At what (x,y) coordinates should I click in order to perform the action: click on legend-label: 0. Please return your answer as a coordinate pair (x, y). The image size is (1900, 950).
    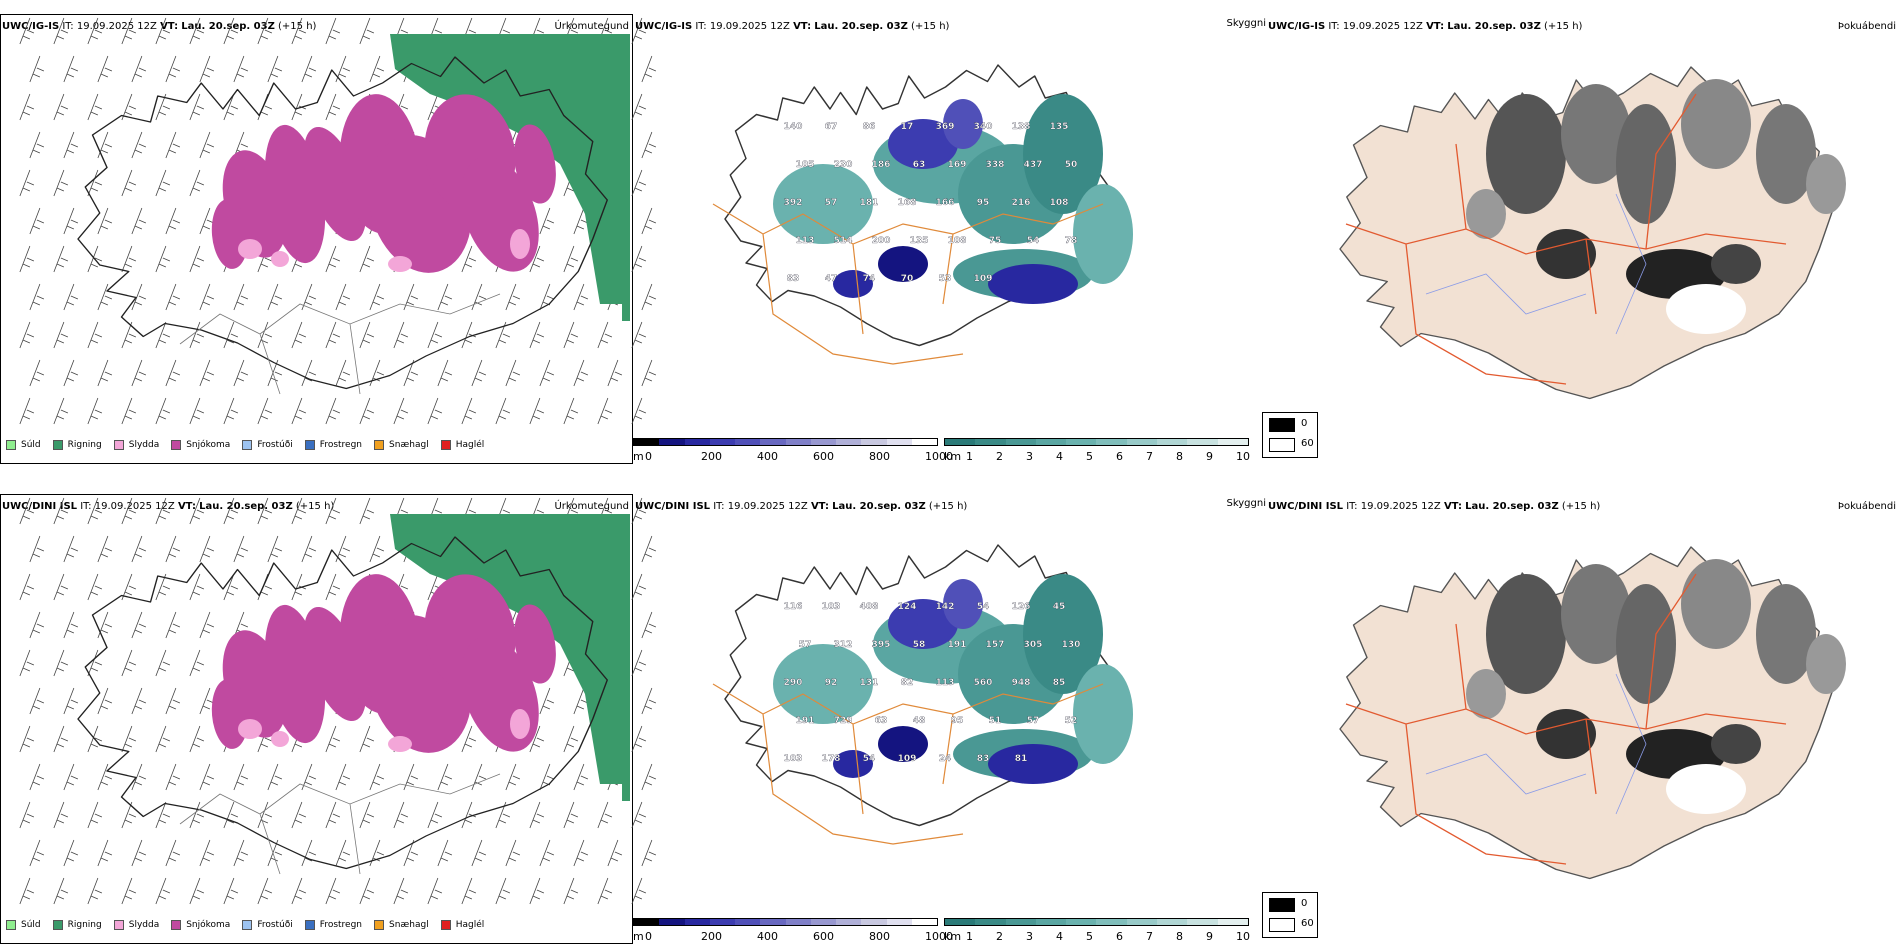
    Looking at the image, I should click on (1304, 903).